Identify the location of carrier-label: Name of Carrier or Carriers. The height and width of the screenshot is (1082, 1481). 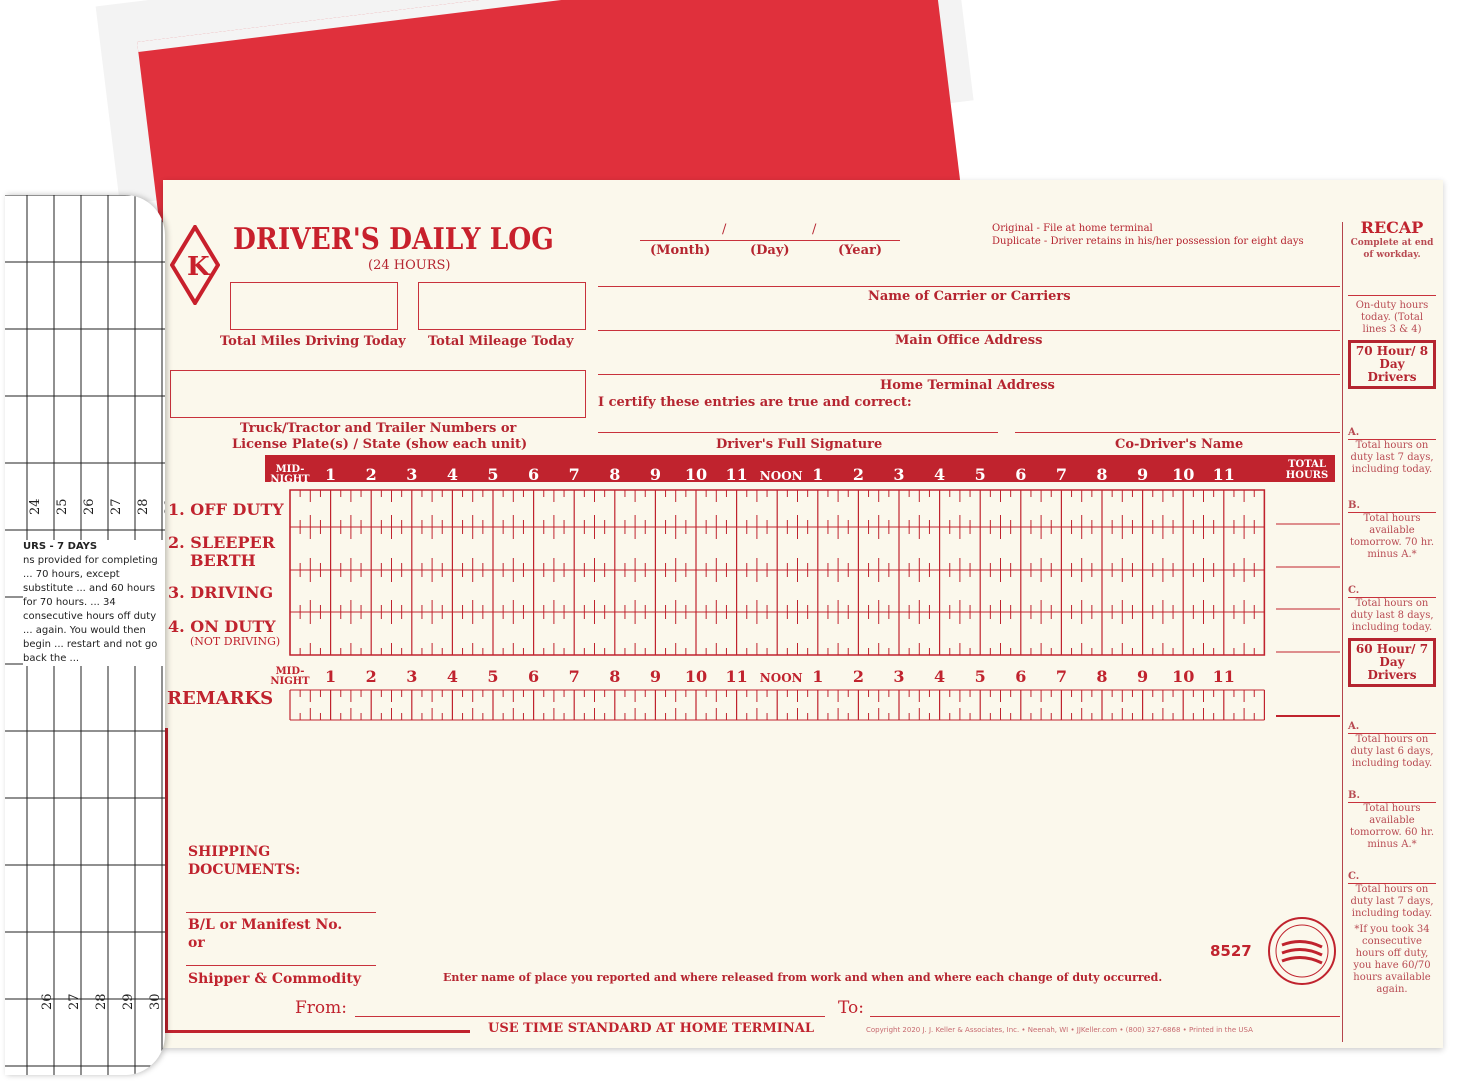
(969, 296).